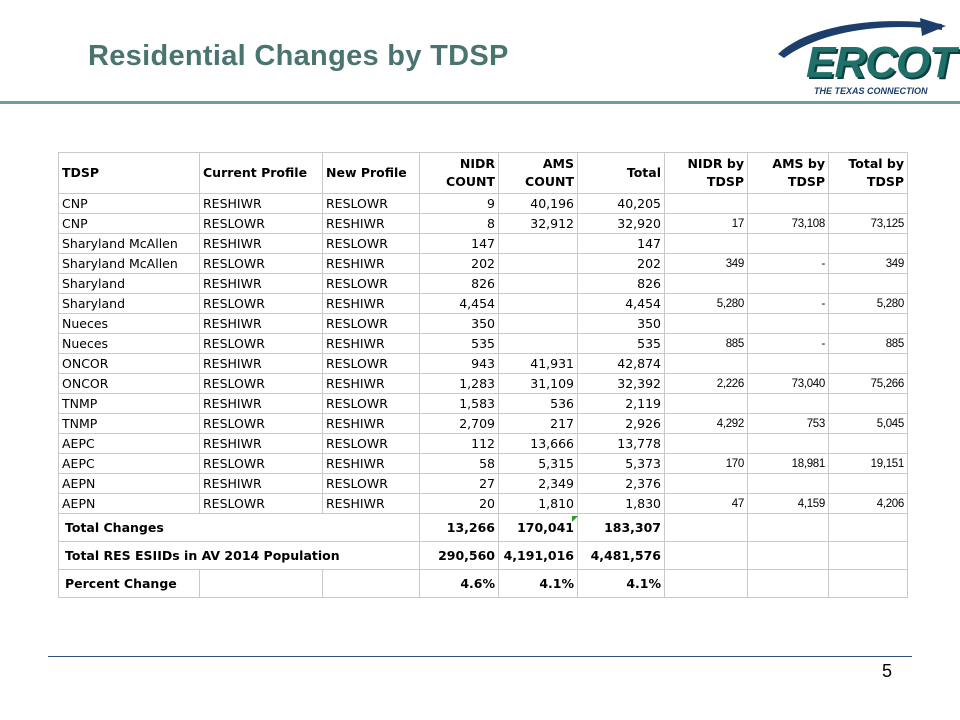  Describe the element at coordinates (129, 303) in the screenshot. I see `cell-tdsp: Sharyland` at that location.